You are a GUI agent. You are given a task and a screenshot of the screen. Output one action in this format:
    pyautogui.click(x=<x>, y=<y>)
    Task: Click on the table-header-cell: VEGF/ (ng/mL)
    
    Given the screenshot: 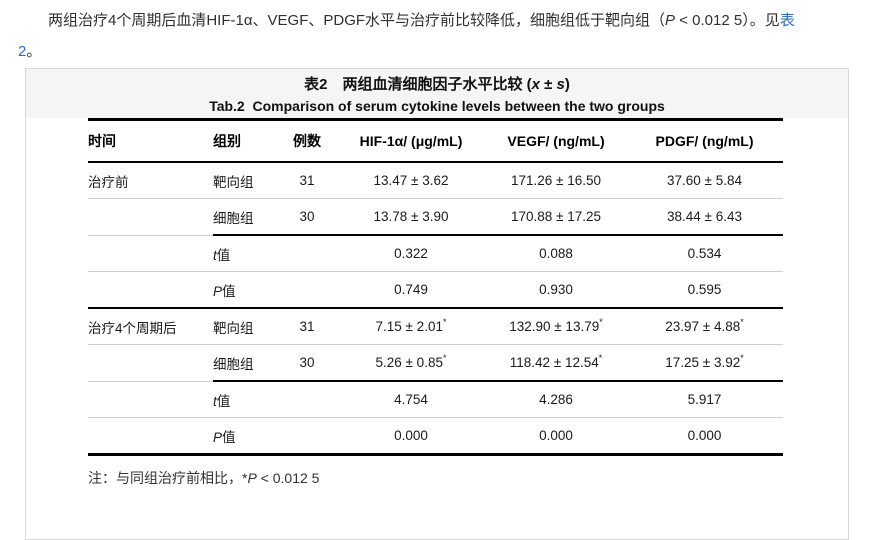 What is the action you would take?
    pyautogui.click(x=556, y=141)
    